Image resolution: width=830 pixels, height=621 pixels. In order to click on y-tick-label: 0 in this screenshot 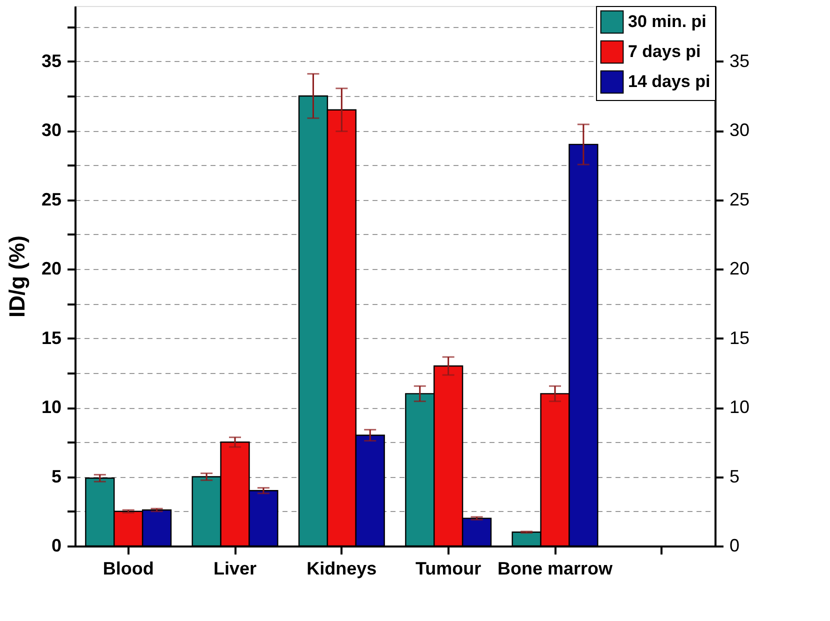, I will do `click(56, 546)`.